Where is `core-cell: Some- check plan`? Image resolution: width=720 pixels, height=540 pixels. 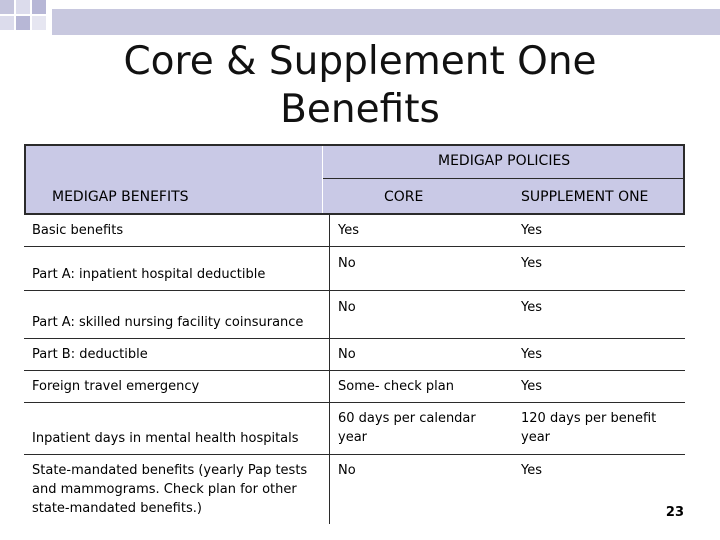
core-cell: Some- check plan is located at coordinates (396, 386).